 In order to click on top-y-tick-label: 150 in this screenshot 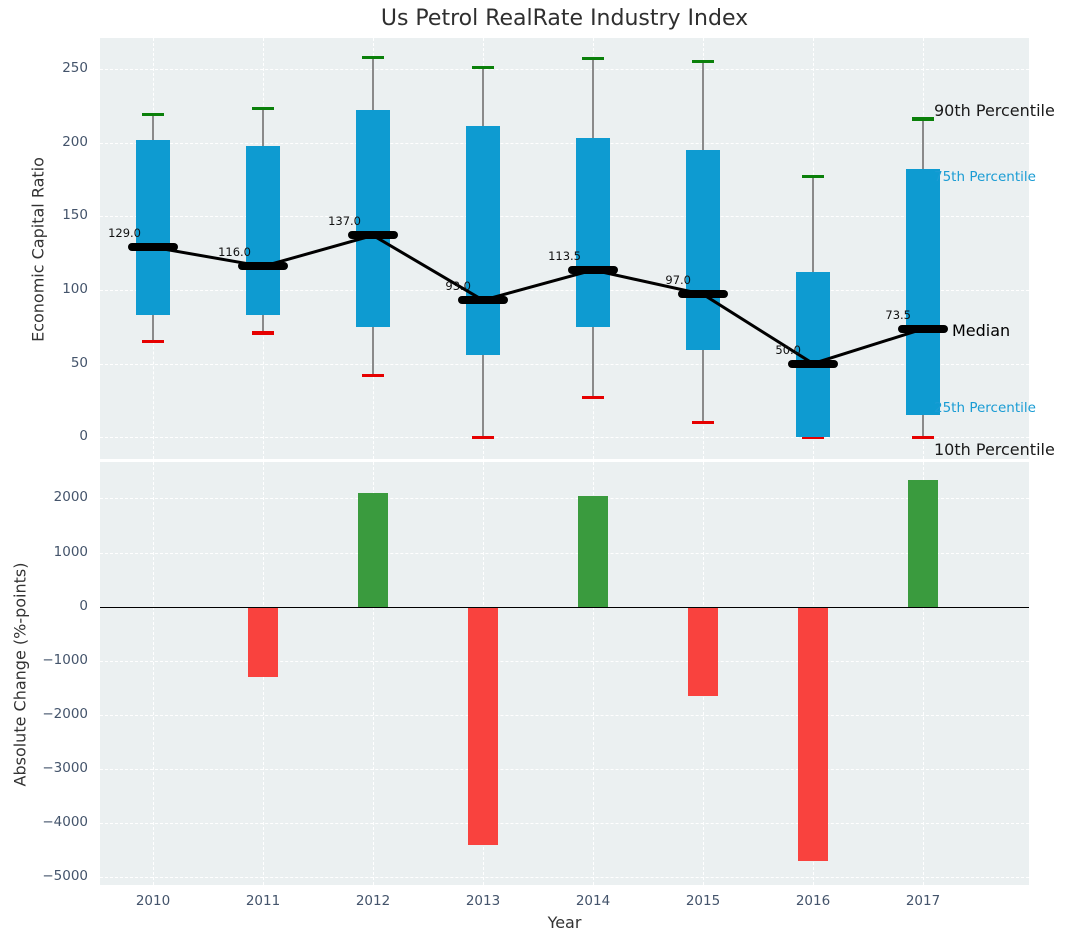, I will do `click(75, 215)`.